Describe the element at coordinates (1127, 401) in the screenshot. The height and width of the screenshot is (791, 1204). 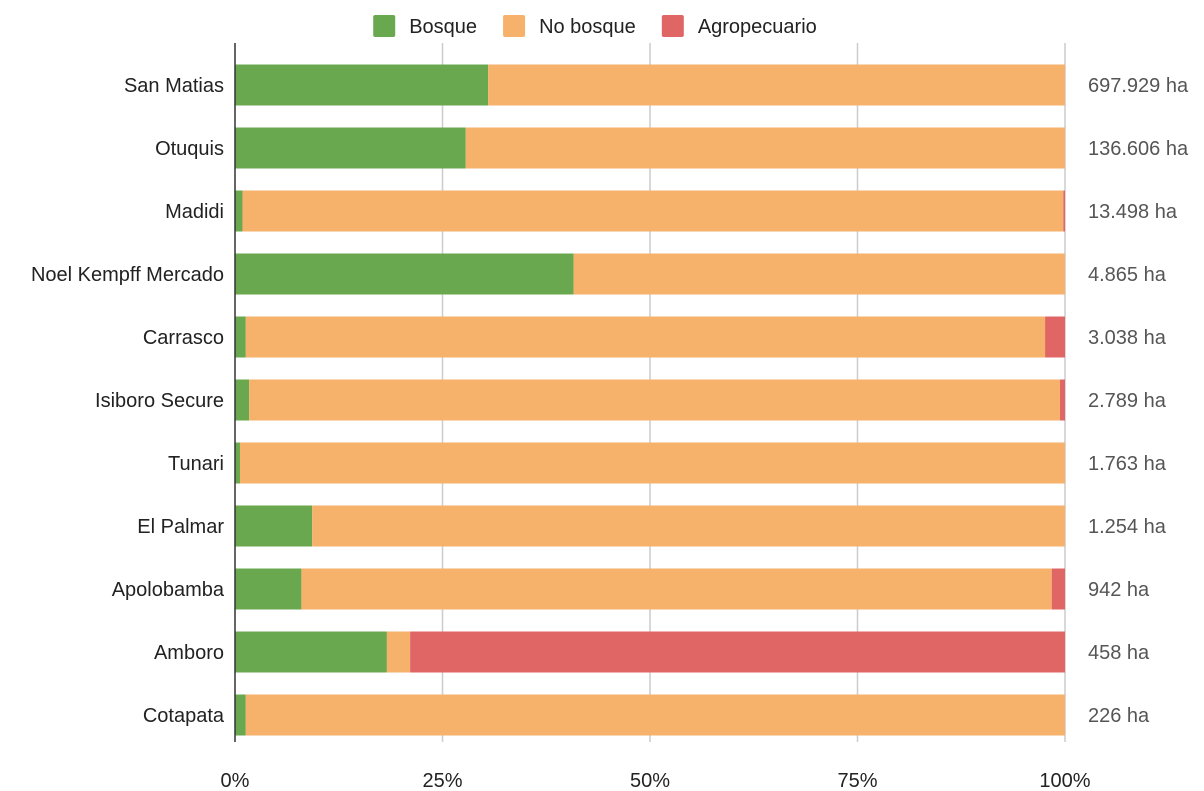
I see `total-label: 2.789 ha` at that location.